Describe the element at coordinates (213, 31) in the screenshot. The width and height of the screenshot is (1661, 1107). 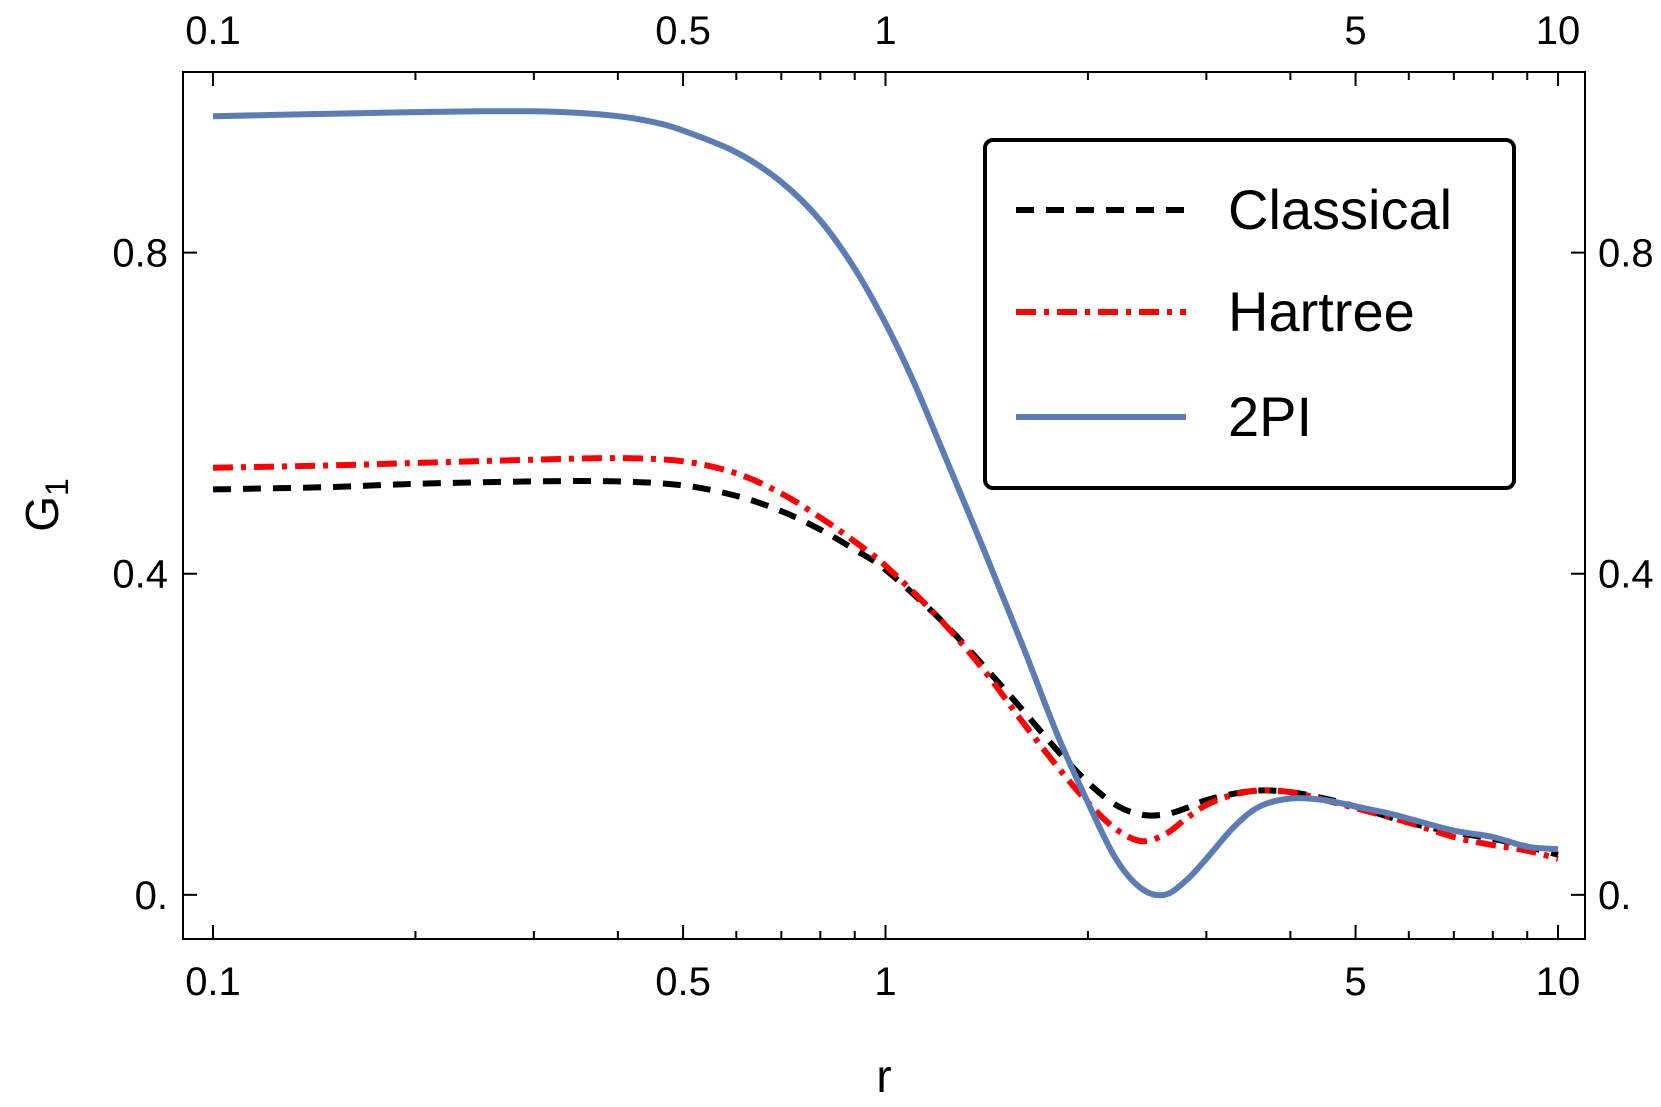
I see `x-tick-label-top: 0.1` at that location.